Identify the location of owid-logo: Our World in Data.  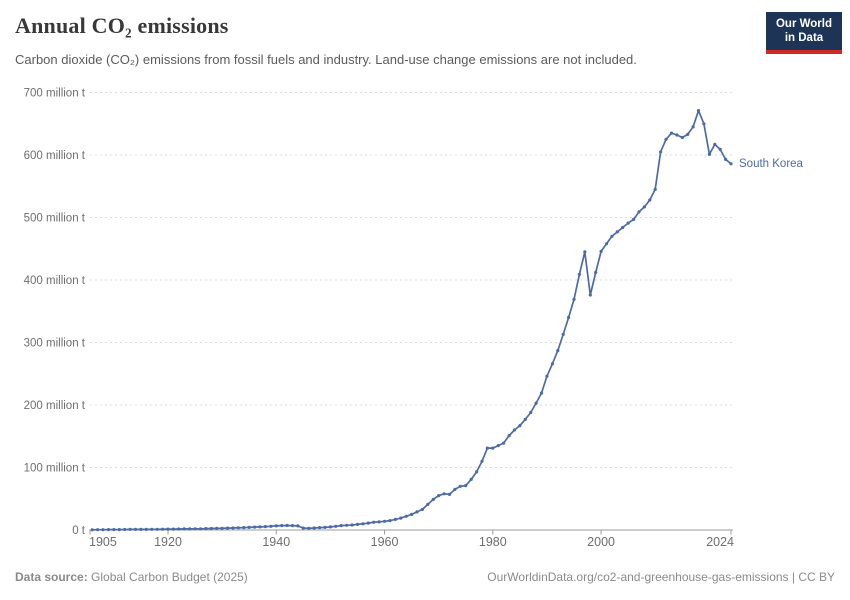
(804, 33).